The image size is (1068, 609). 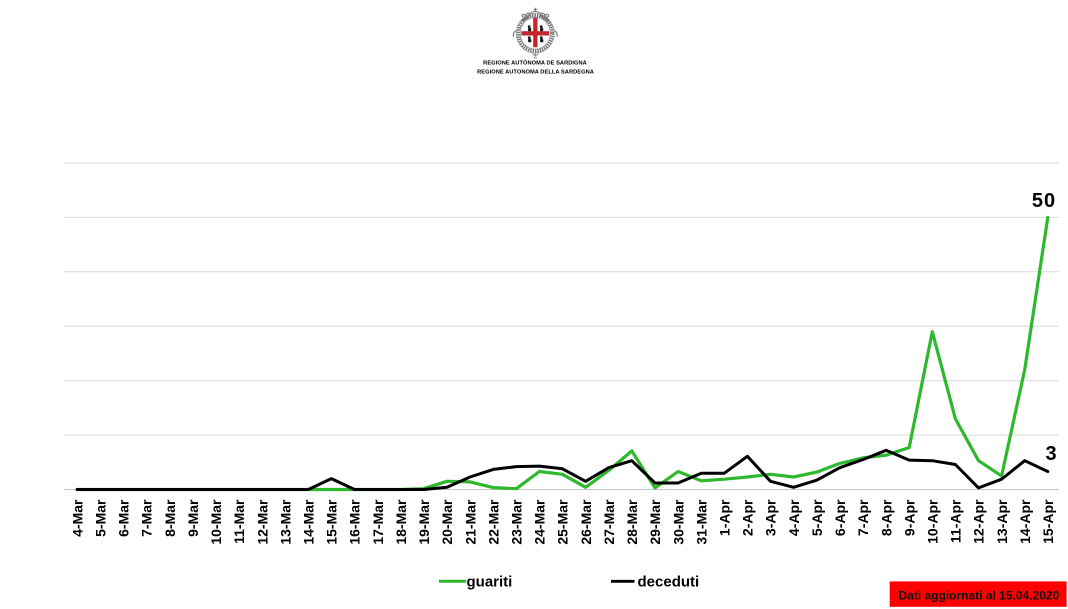 I want to click on svg-text: 28-Mar, so click(x=632, y=522).